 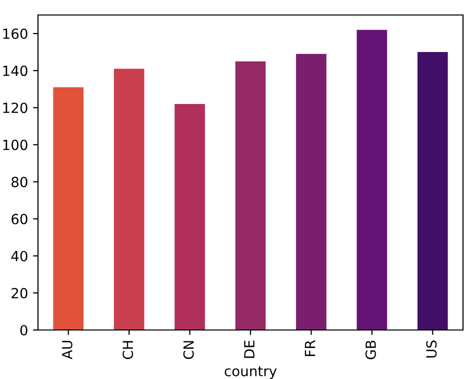 I want to click on y-tick-label: 160, so click(x=15, y=34).